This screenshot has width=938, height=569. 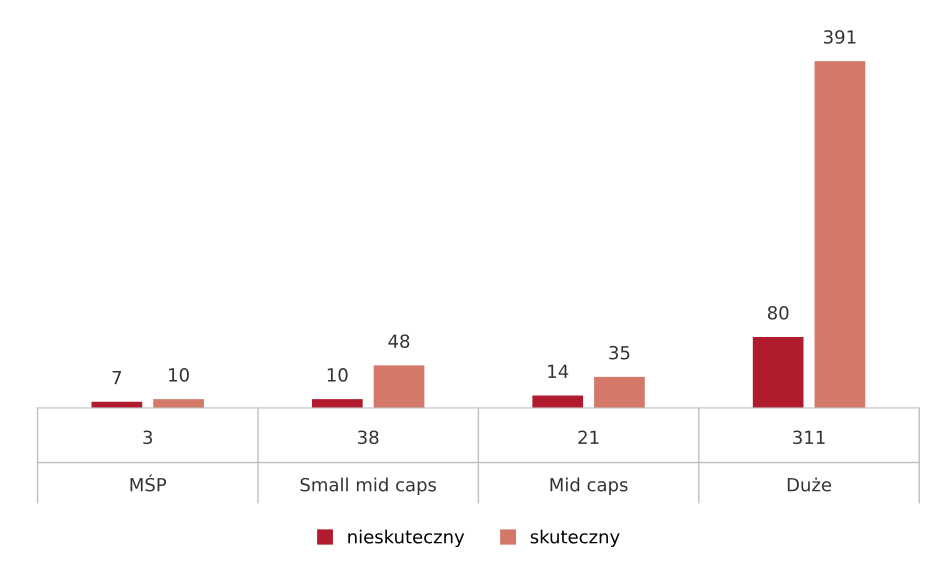 I want to click on data-label: 48, so click(x=399, y=341).